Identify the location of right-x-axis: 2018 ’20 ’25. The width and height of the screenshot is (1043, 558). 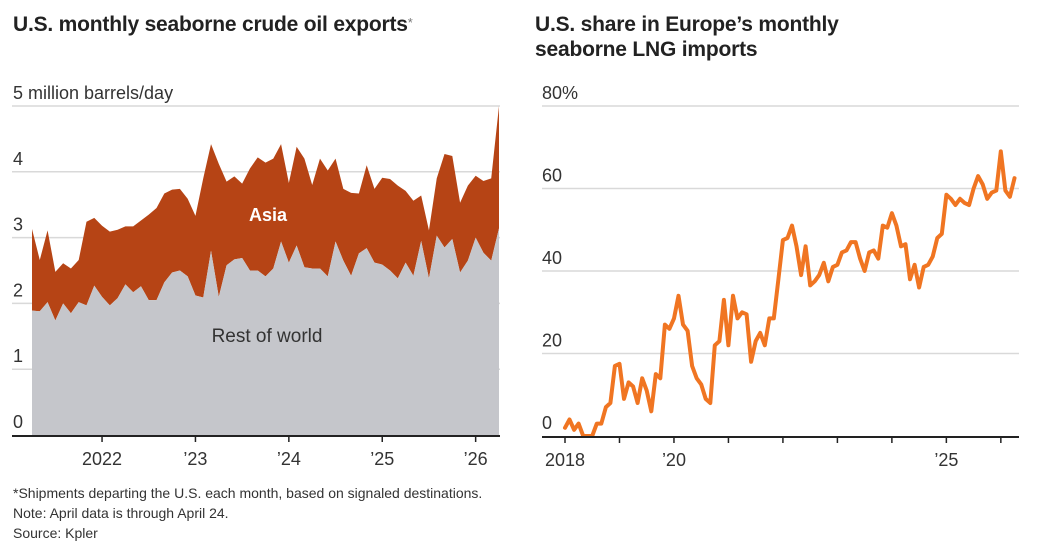
(780, 453).